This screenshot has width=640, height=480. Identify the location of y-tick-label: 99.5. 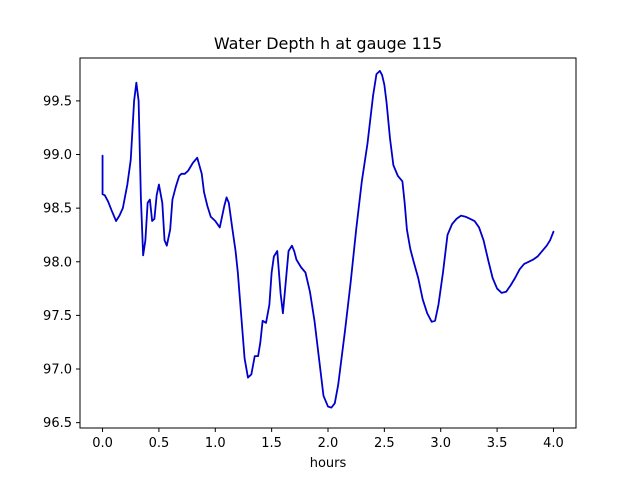
(57, 101).